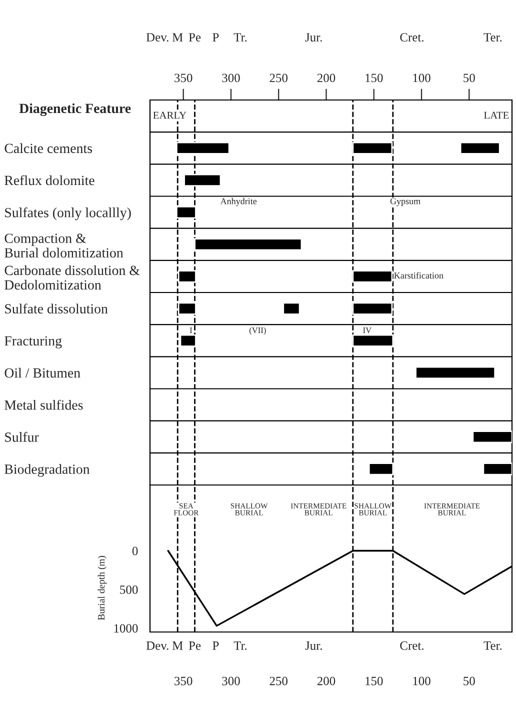  Describe the element at coordinates (135, 551) in the screenshot. I see `y-tick-label: 0` at that location.